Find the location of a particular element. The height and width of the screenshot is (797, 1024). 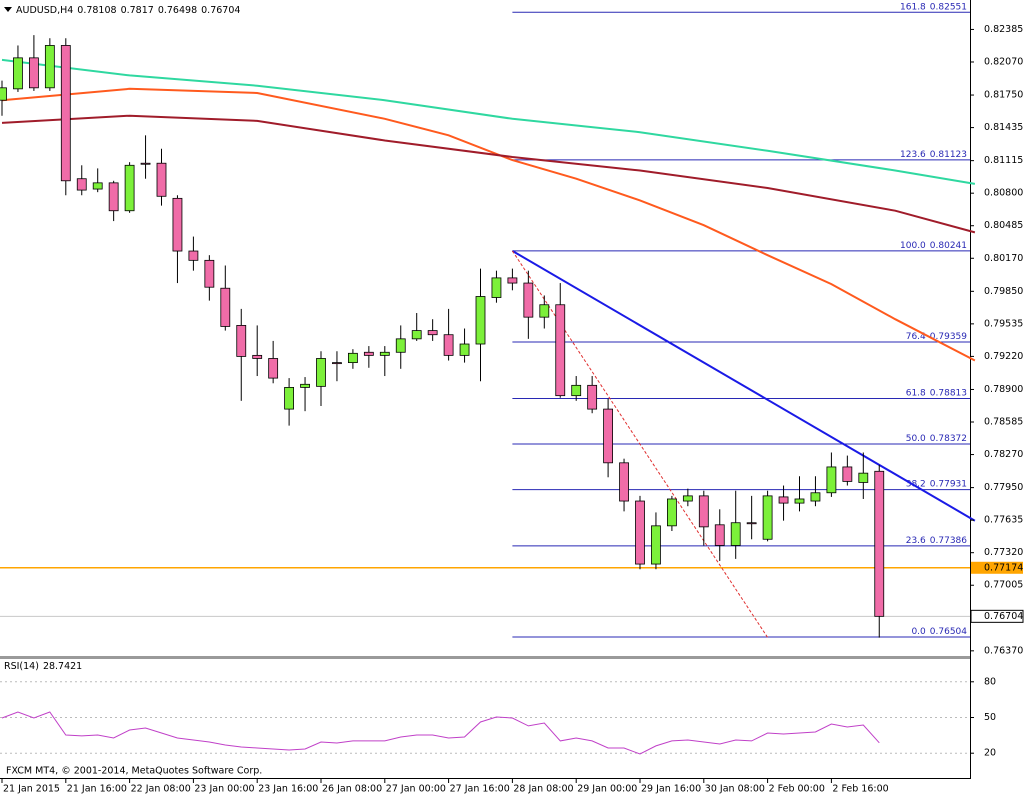

y-tick-label: 0.77635 is located at coordinates (1003, 520).